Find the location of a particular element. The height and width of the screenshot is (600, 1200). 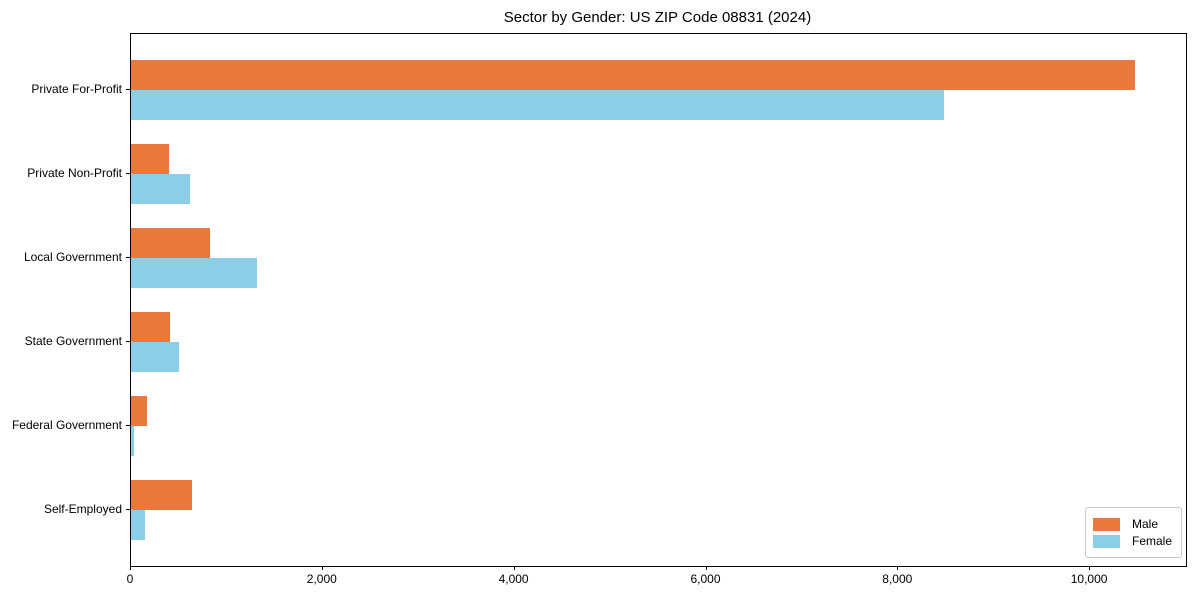

x-tick-label: 2,000 is located at coordinates (321, 579).